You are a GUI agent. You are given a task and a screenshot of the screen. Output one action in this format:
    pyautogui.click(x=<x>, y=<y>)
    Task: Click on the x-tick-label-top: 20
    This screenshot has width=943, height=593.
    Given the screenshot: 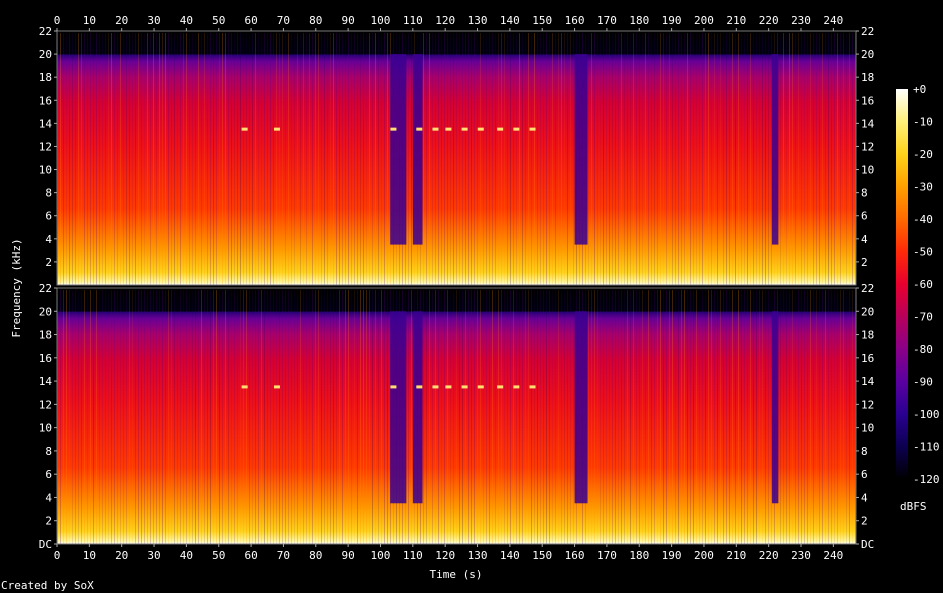 What is the action you would take?
    pyautogui.click(x=121, y=20)
    